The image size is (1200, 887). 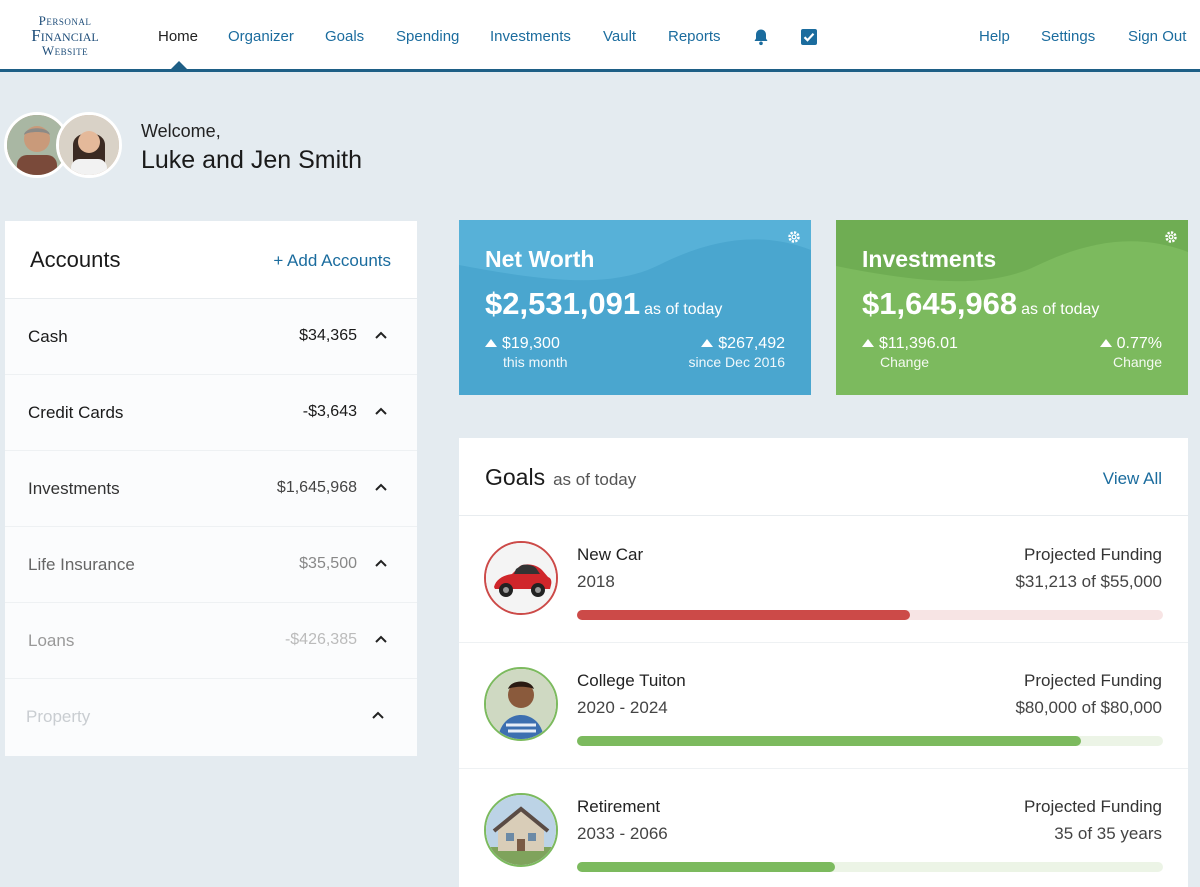 What do you see at coordinates (631, 680) in the screenshot?
I see `goal-name: College Tuiton` at bounding box center [631, 680].